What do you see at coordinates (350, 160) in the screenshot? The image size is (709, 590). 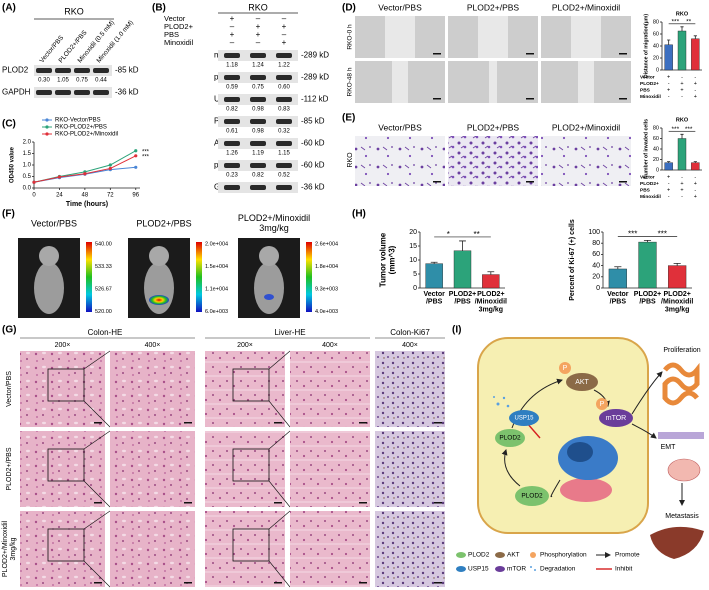 I see `row-label: RKO` at bounding box center [350, 160].